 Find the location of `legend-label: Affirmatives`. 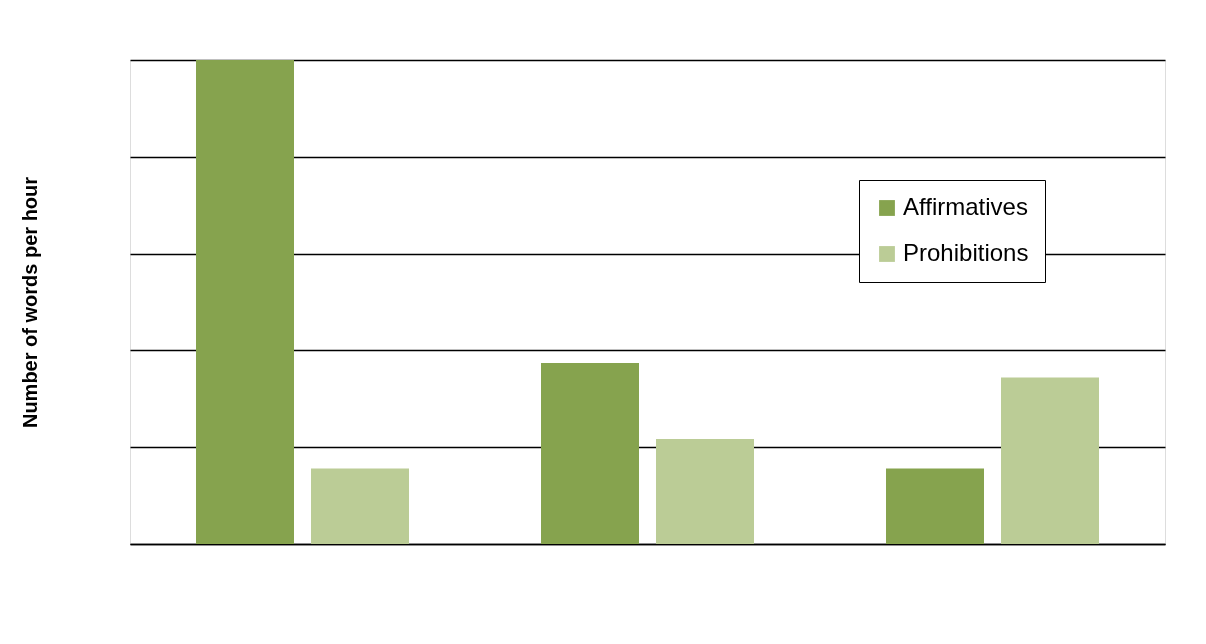

legend-label: Affirmatives is located at coordinates (965, 206).